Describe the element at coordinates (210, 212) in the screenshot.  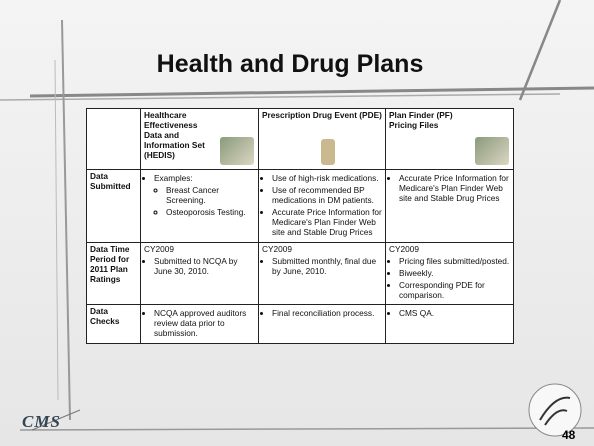
I see `sub-bullet: Osteoporosis Testing.` at that location.